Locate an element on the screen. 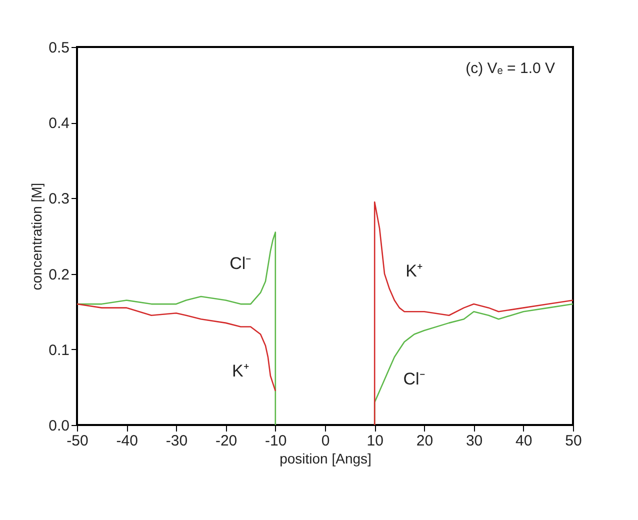 The height and width of the screenshot is (520, 638). x-tick-label: -40 is located at coordinates (127, 441).